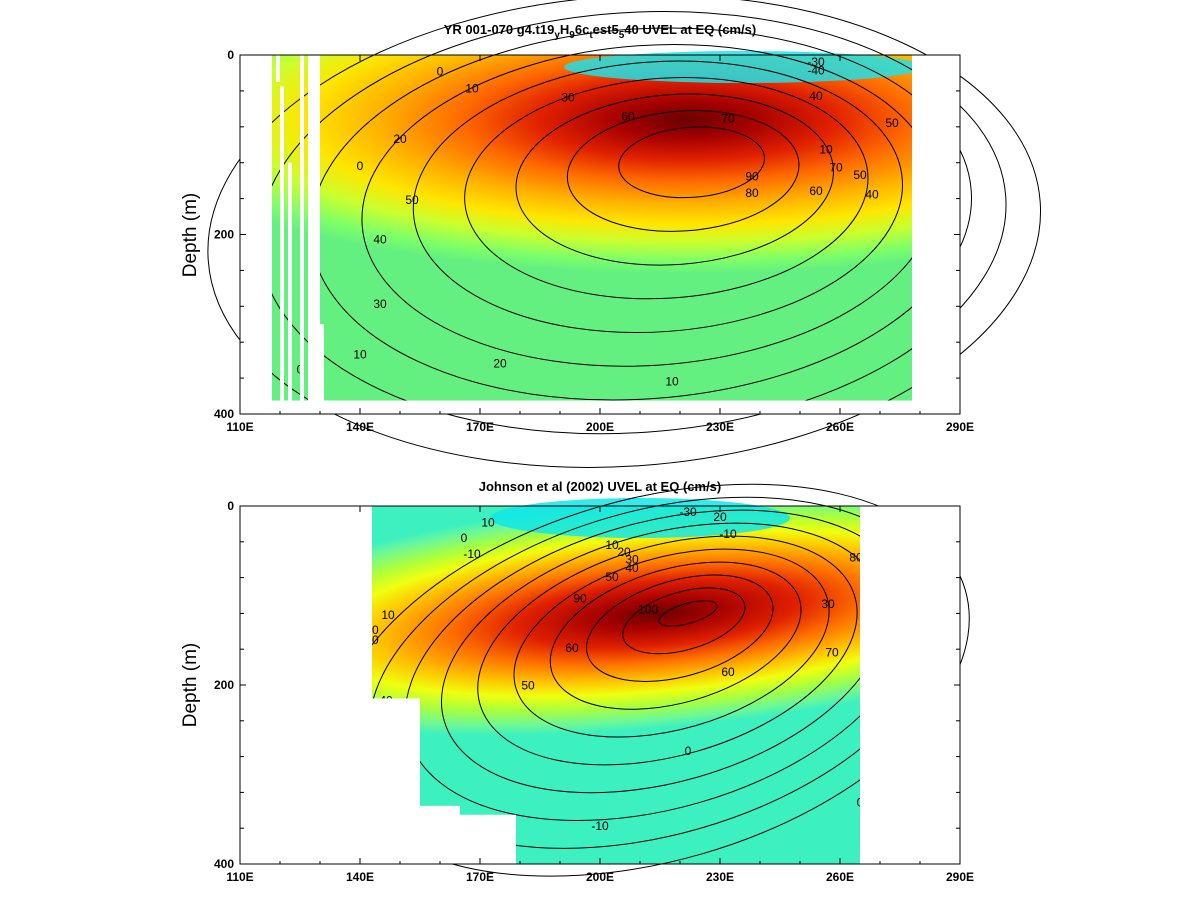  Describe the element at coordinates (600, 486) in the screenshot. I see `obs-title: Johnson et al (2002) UVEL at EQ (cm/s)` at that location.